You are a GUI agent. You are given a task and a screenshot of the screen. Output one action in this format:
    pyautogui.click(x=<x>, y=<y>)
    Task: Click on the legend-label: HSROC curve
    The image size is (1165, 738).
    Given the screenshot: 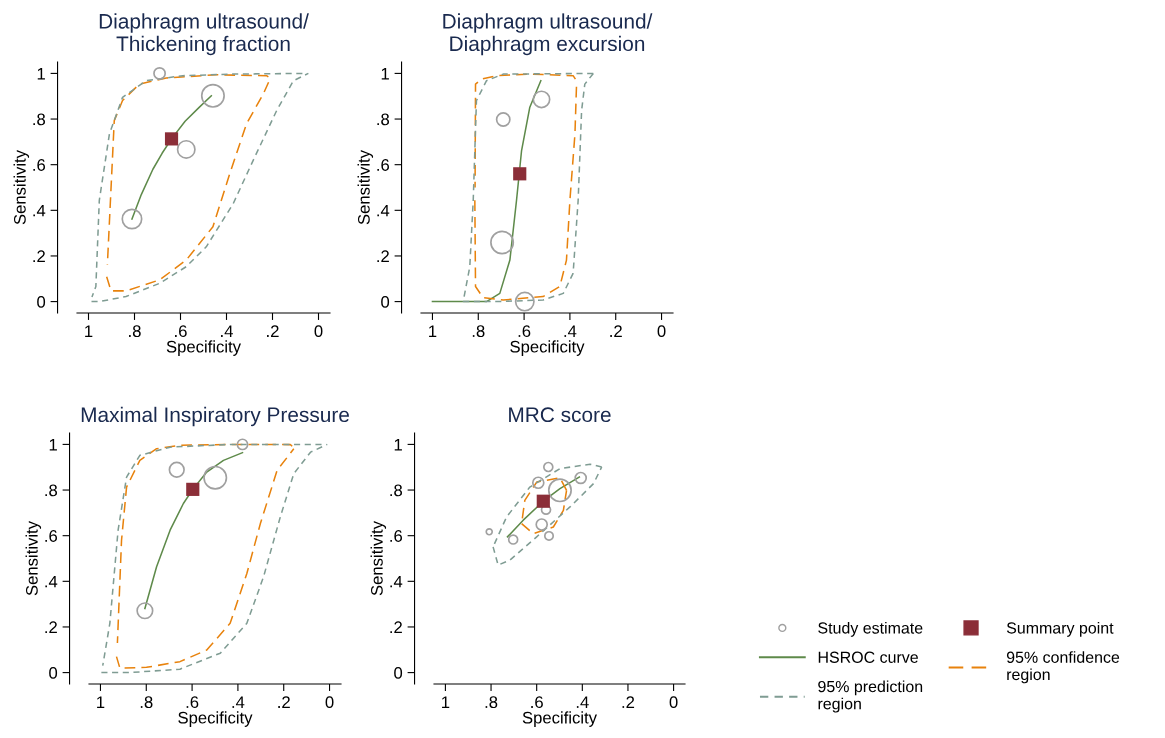 What is the action you would take?
    pyautogui.click(x=868, y=657)
    